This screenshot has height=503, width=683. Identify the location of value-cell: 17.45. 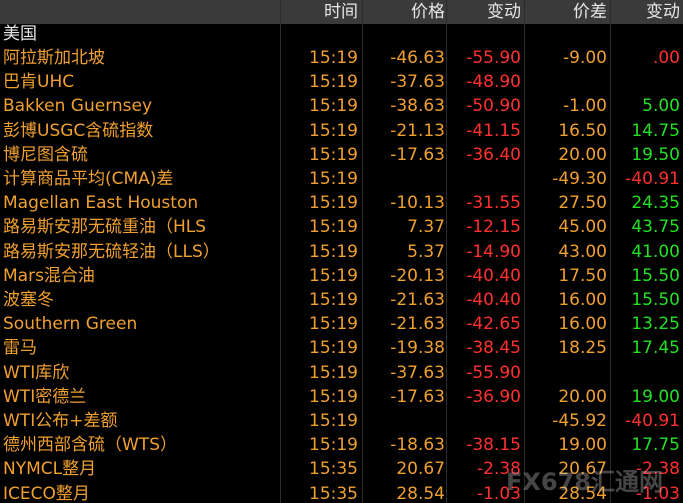
(655, 348).